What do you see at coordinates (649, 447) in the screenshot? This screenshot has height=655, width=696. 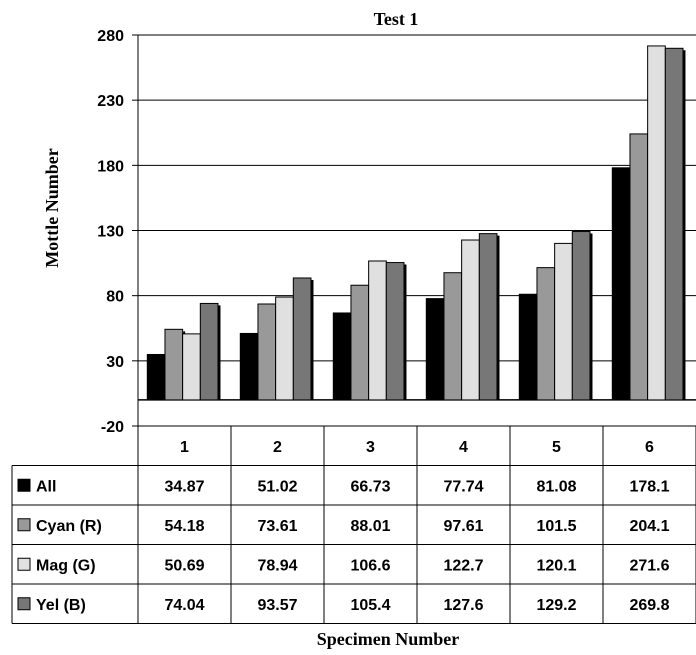 I see `x-tick-label: 6` at bounding box center [649, 447].